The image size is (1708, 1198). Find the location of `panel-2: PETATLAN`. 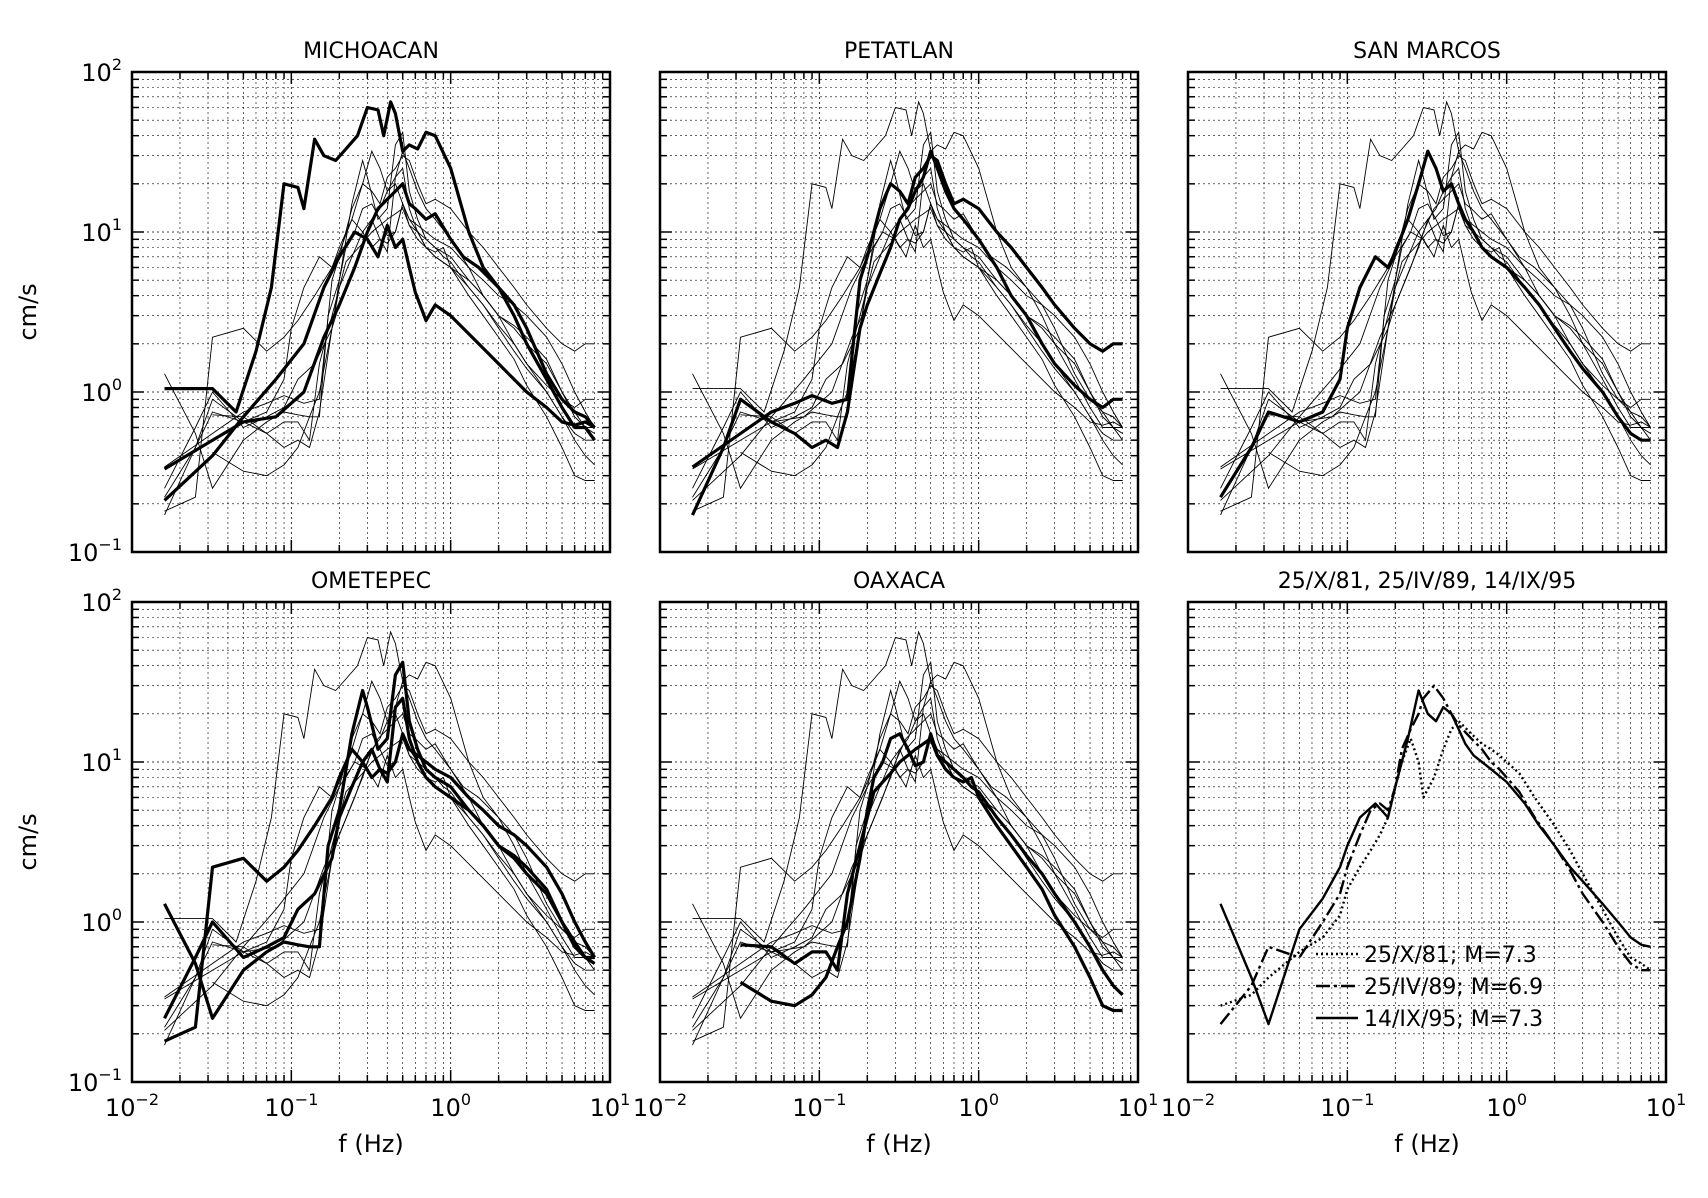

panel-2: PETATLAN is located at coordinates (899, 296).